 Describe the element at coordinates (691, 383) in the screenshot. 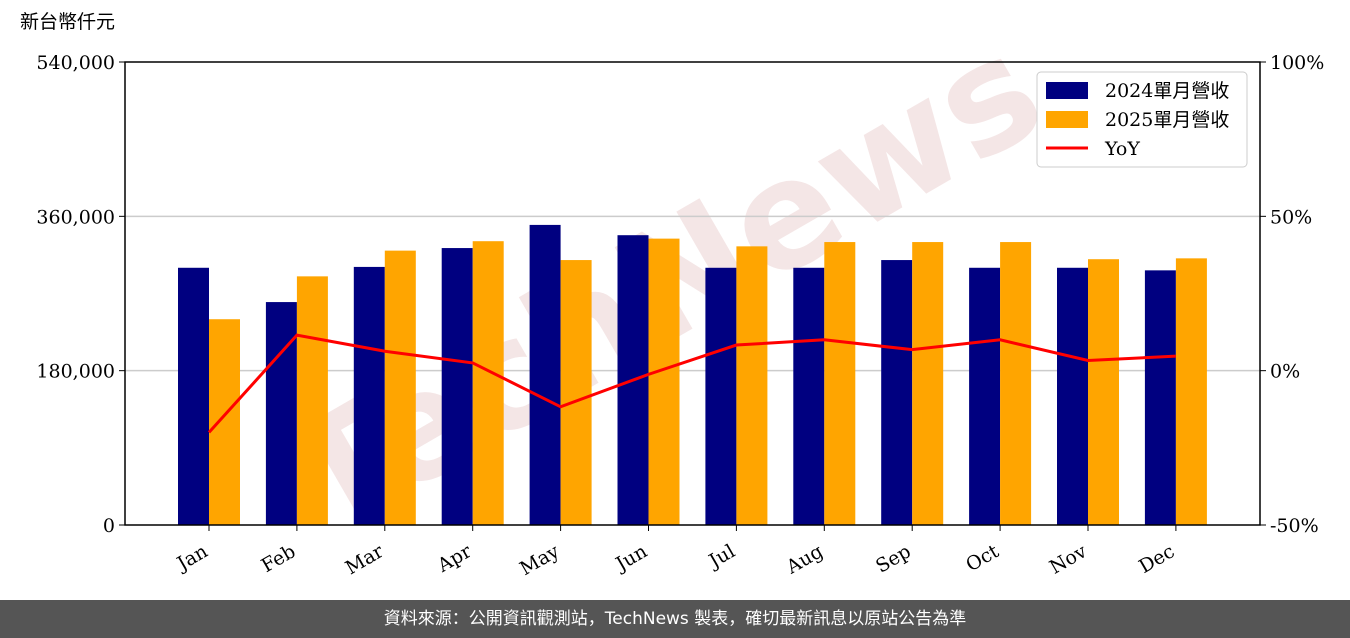

I see `line` at that location.